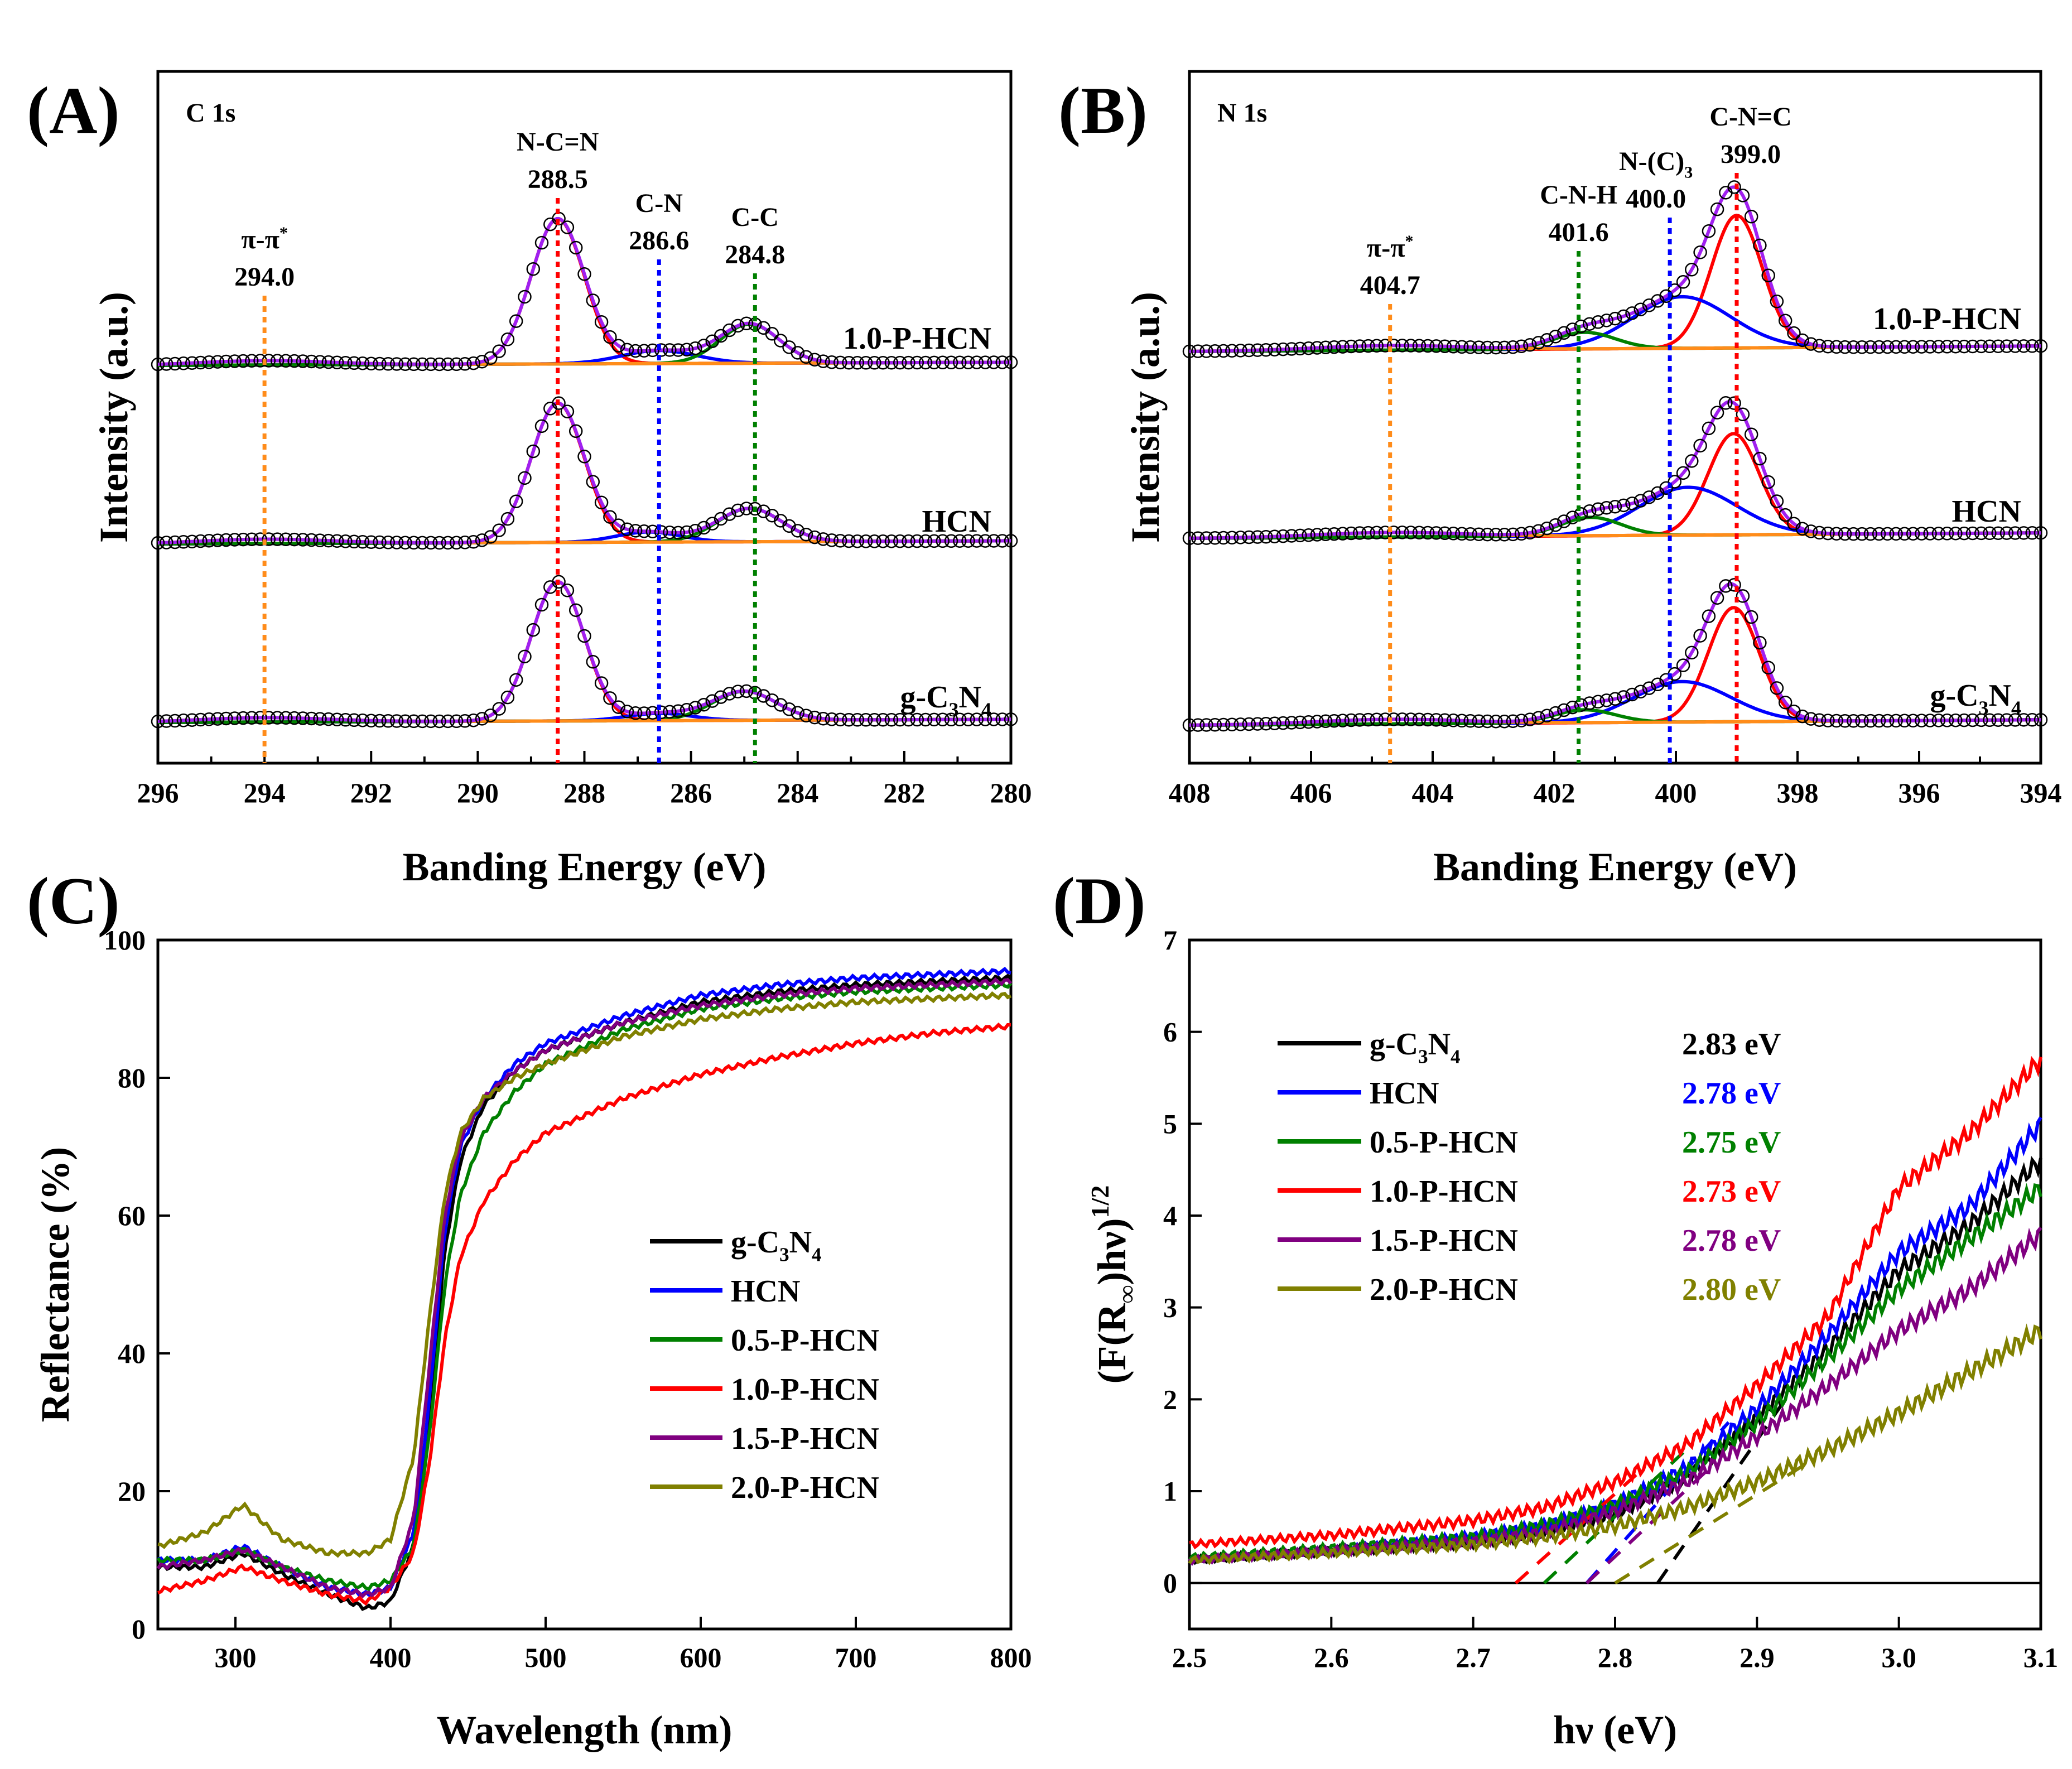 Image resolution: width=2072 pixels, height=1769 pixels. I want to click on x-tick-label: 406, so click(1311, 792).